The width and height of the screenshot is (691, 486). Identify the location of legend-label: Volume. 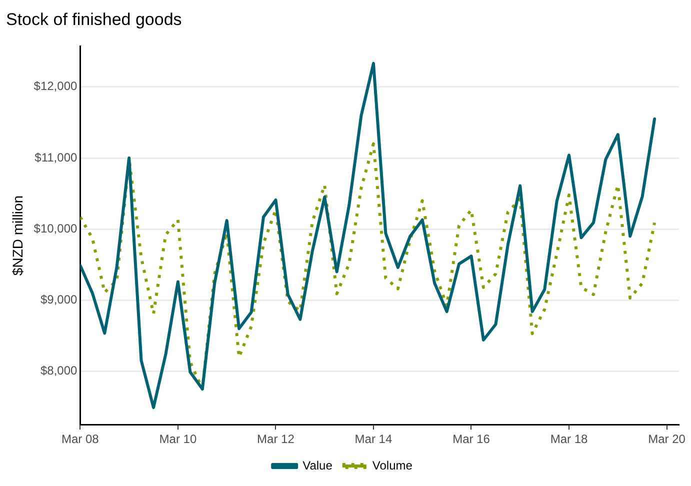
(392, 465).